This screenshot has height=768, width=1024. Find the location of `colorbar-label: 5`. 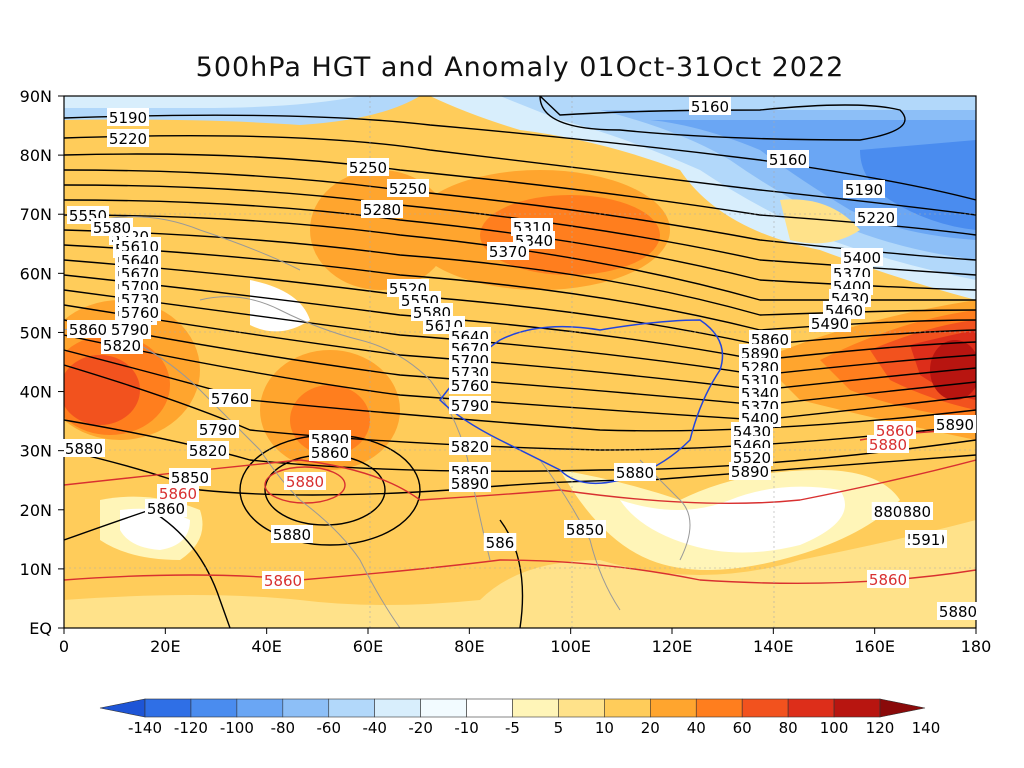

colorbar-label: 5 is located at coordinates (559, 728).